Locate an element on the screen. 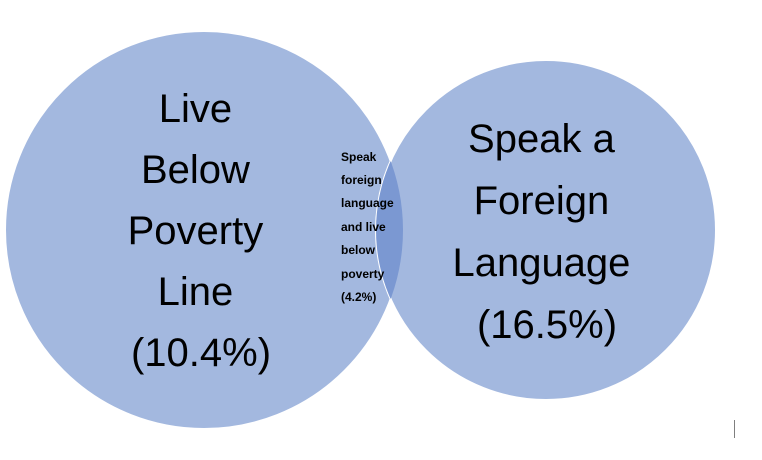  left-circle-label: Live Below Poverty Line (10.4%) is located at coordinates (201, 231).